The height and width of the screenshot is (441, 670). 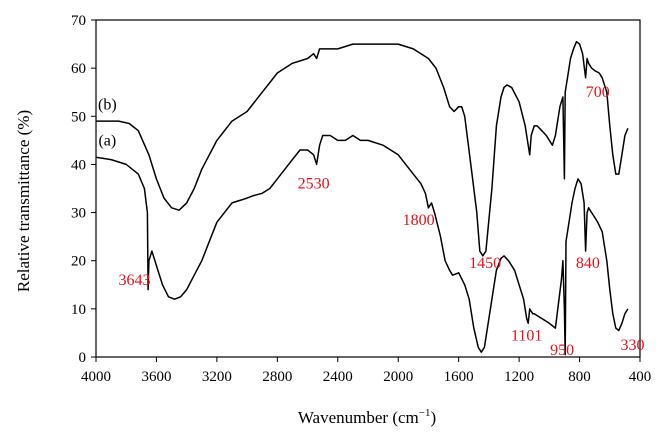 I want to click on peak-annotation: 1800, so click(x=419, y=220).